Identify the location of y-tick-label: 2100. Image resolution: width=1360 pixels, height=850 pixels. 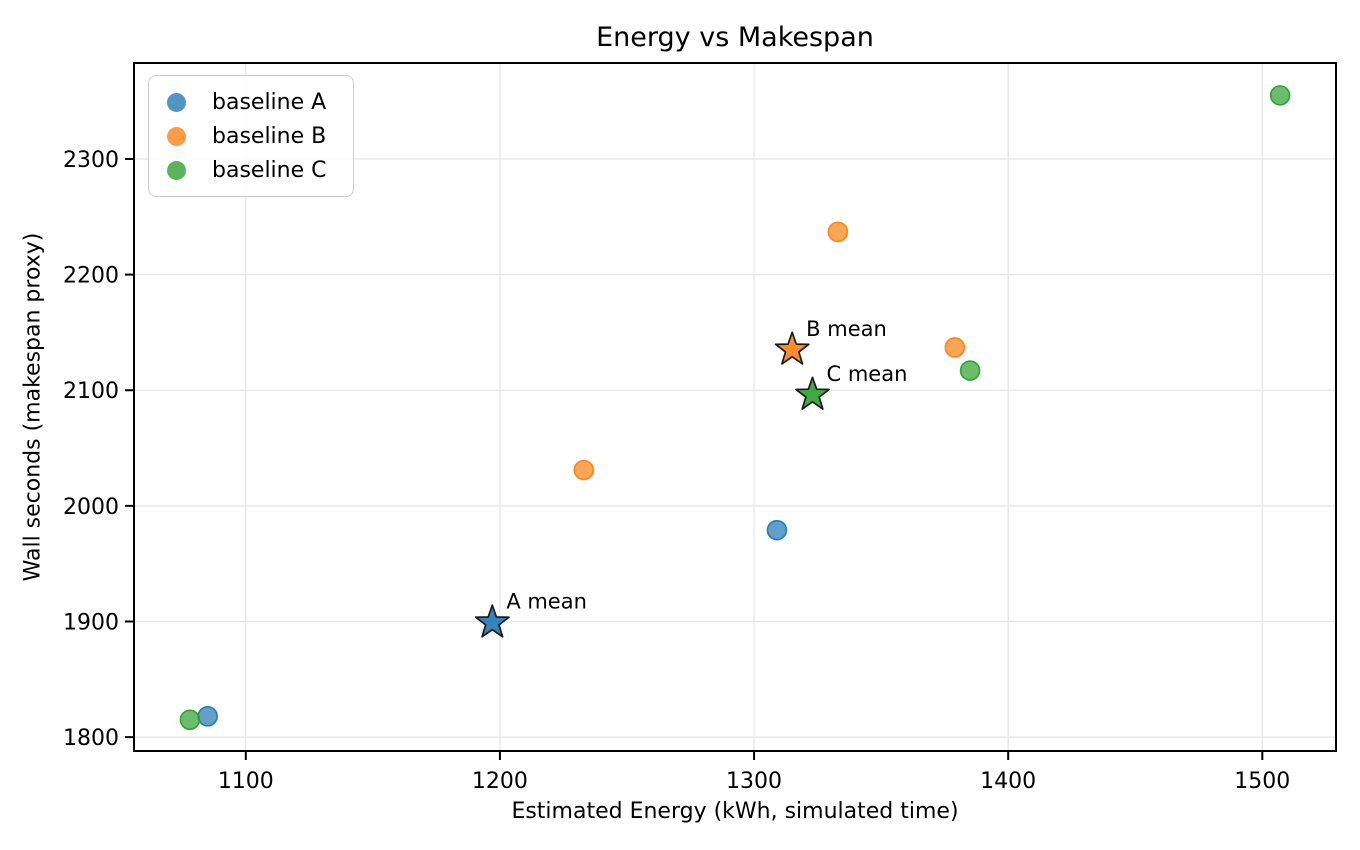
(91, 391).